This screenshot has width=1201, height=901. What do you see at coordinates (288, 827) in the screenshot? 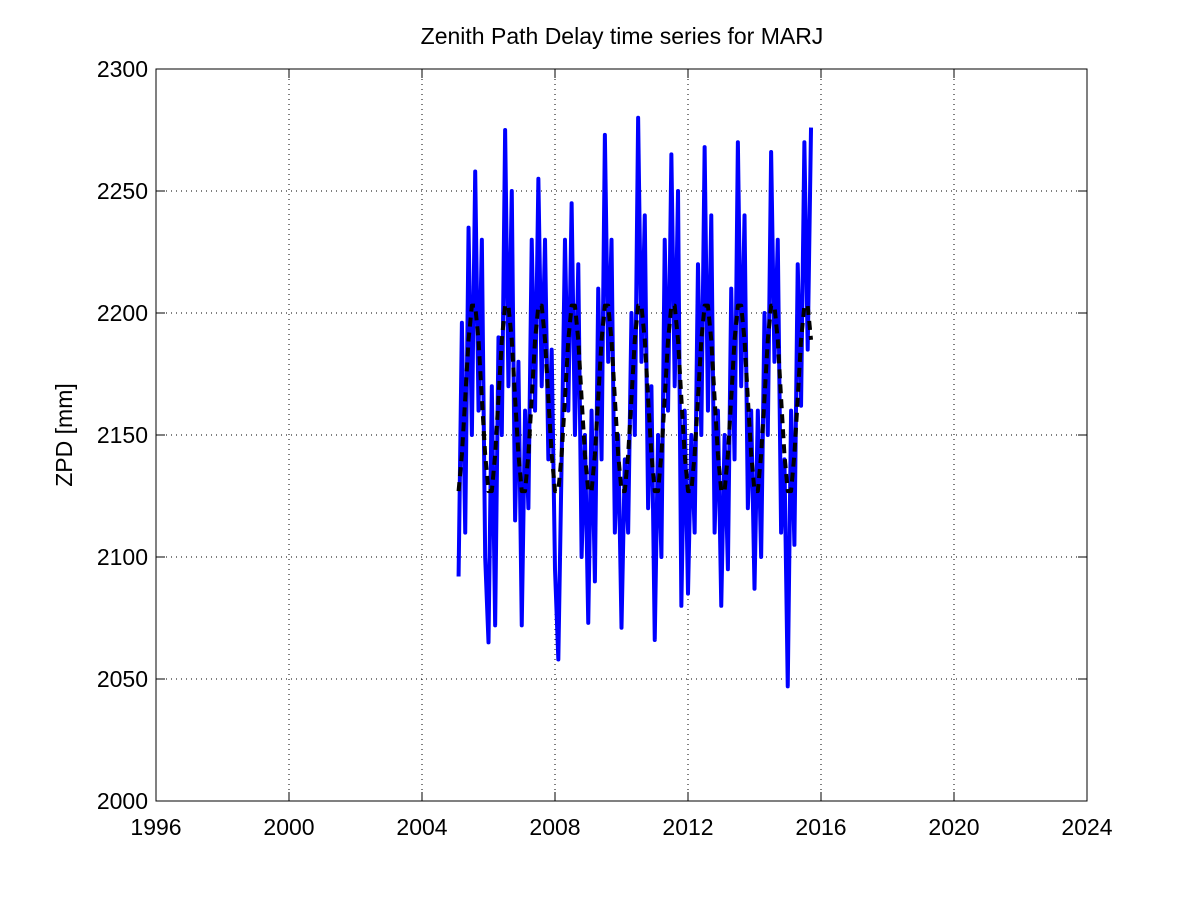
I see `x-tick-label: 2000` at bounding box center [288, 827].